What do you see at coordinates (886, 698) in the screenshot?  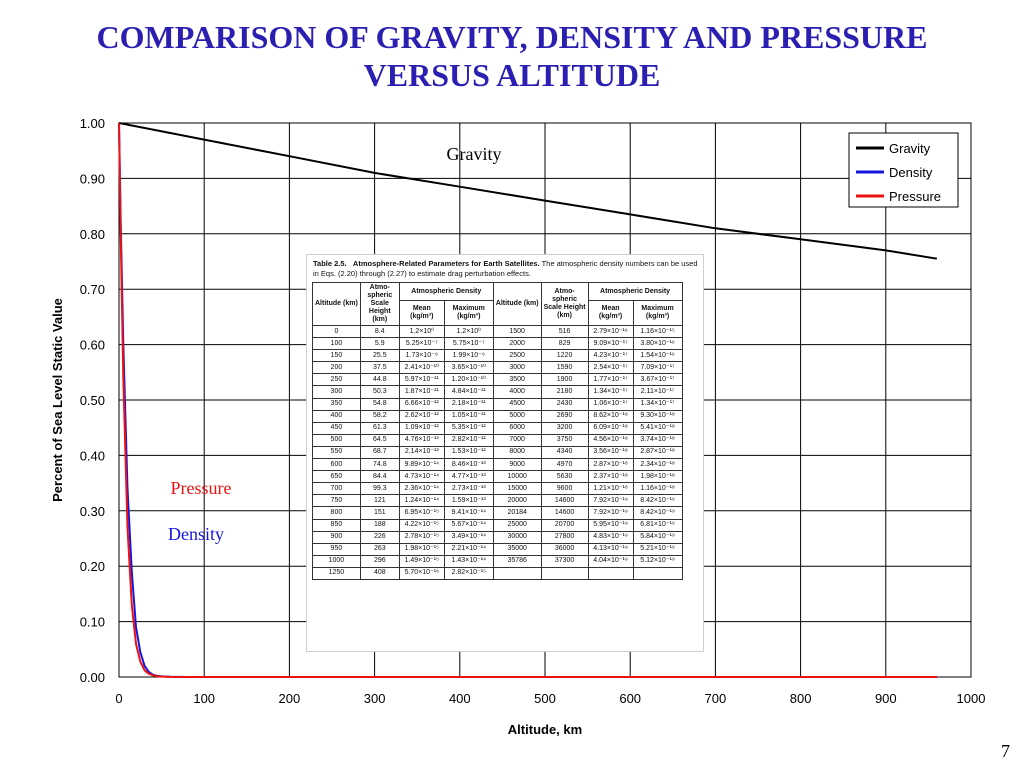 I see `x-tick-label: 900` at bounding box center [886, 698].